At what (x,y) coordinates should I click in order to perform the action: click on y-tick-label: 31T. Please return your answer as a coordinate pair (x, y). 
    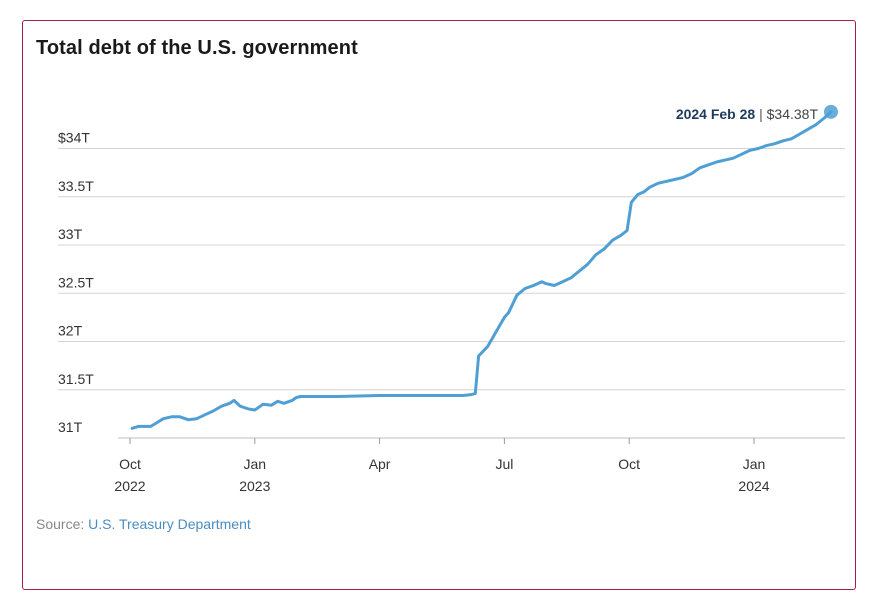
    Looking at the image, I should click on (70, 427).